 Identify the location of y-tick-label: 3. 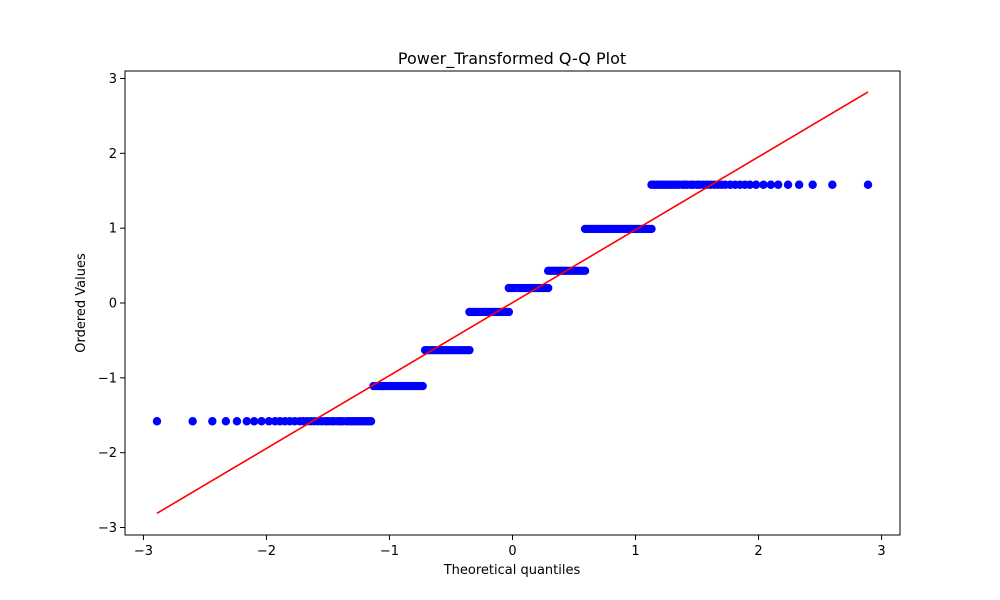
(113, 79).